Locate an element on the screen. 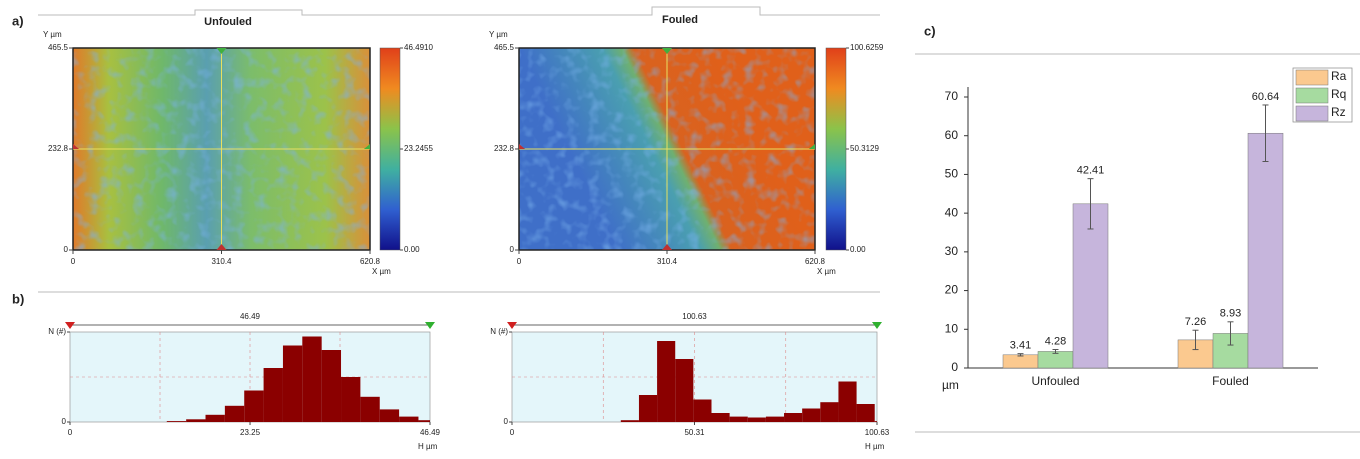 The image size is (1360, 459). y-axis-label: µm is located at coordinates (950, 385).